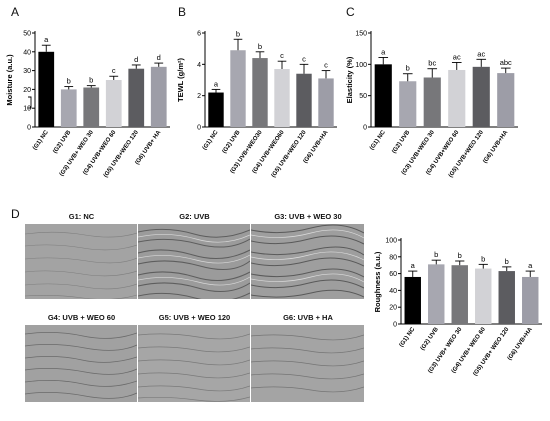  What do you see at coordinates (81, 261) in the screenshot?
I see `skin-image-g1` at bounding box center [81, 261].